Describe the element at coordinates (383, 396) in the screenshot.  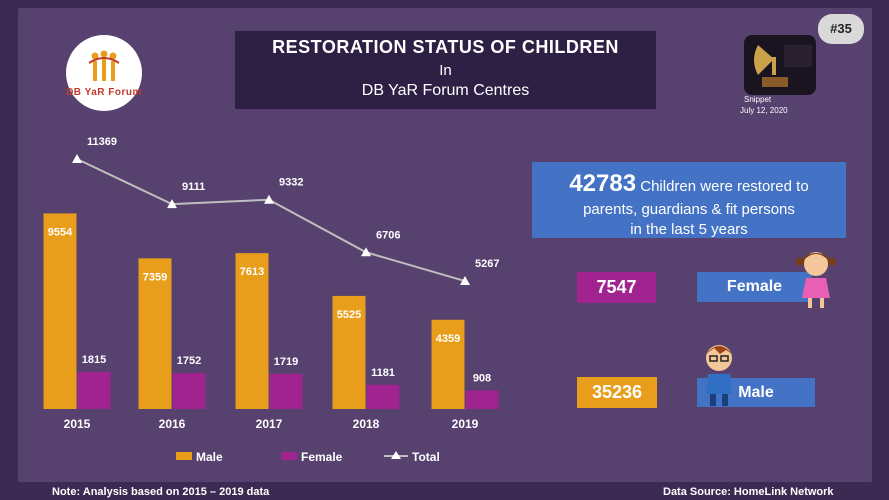
I see `bar-female-2018` at that location.